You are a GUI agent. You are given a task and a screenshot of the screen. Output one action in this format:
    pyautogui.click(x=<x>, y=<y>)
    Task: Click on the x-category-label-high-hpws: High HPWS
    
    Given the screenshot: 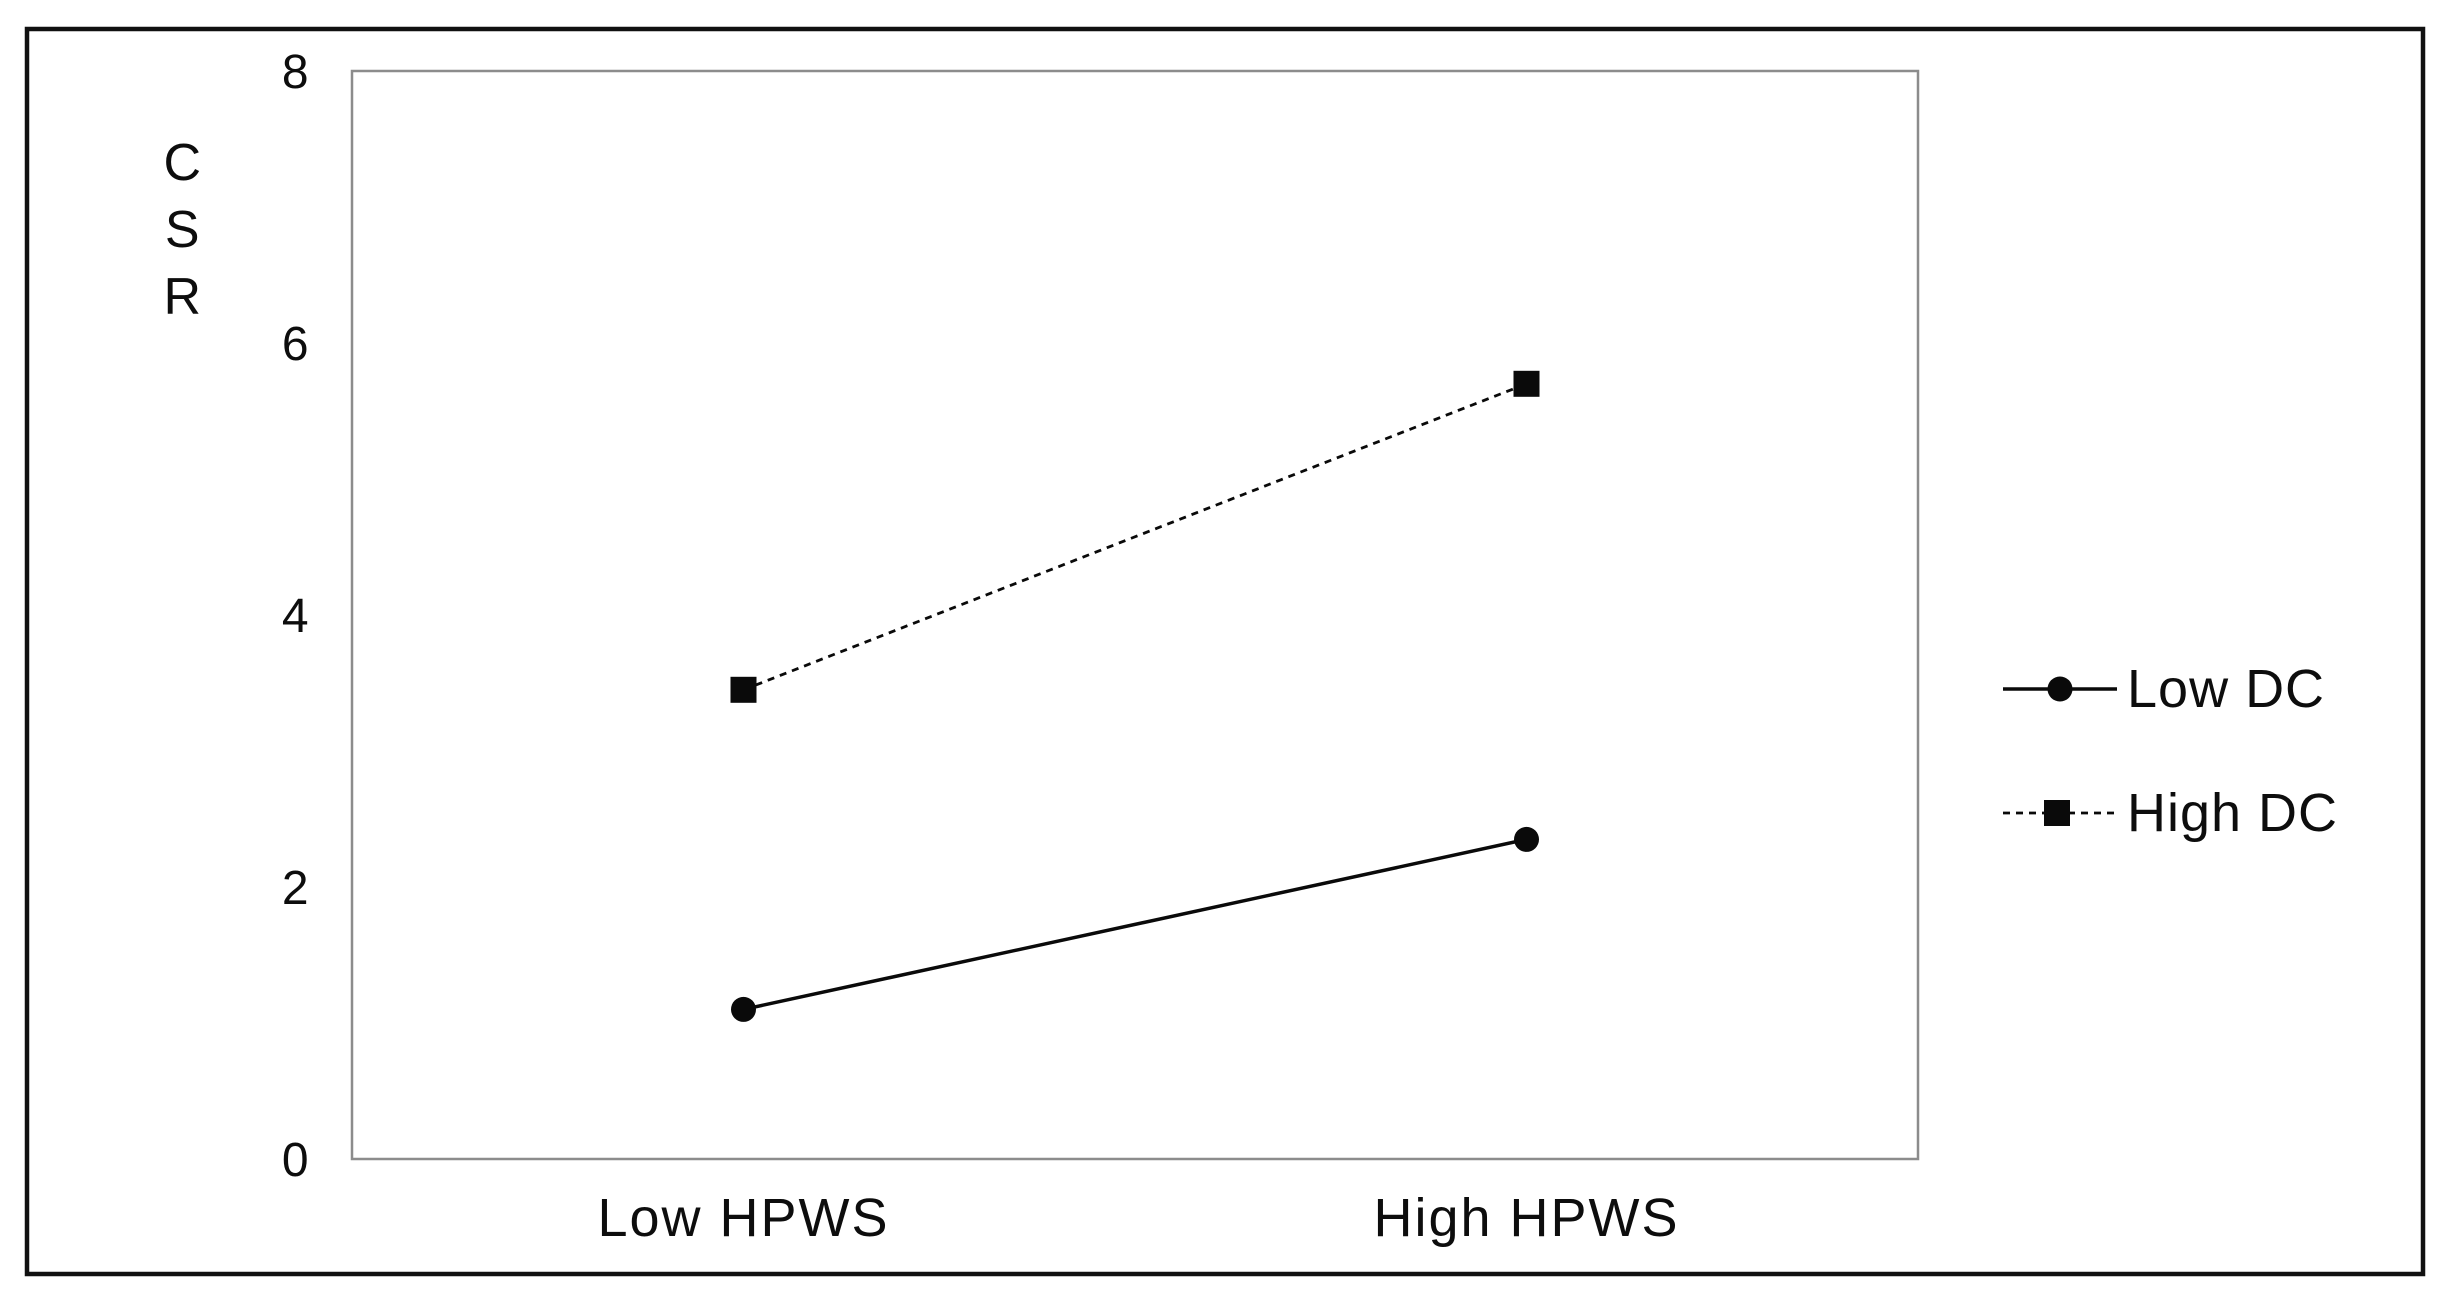 What is the action you would take?
    pyautogui.click(x=1526, y=1218)
    